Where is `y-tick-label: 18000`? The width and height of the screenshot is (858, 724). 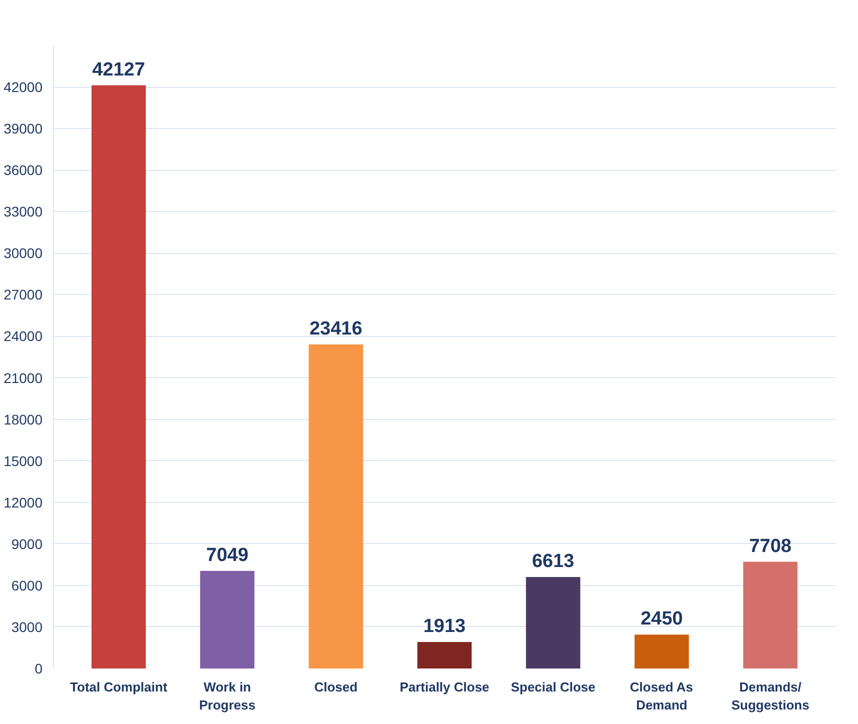 y-tick-label: 18000 is located at coordinates (23, 419).